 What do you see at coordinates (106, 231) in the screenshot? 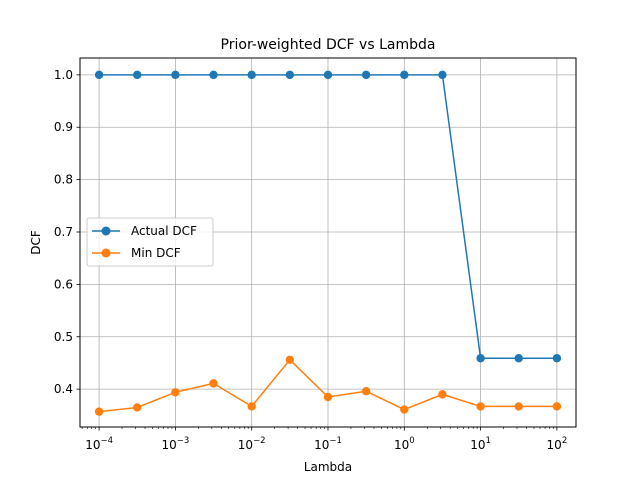
I see `legend-marker-actual-dcf` at bounding box center [106, 231].